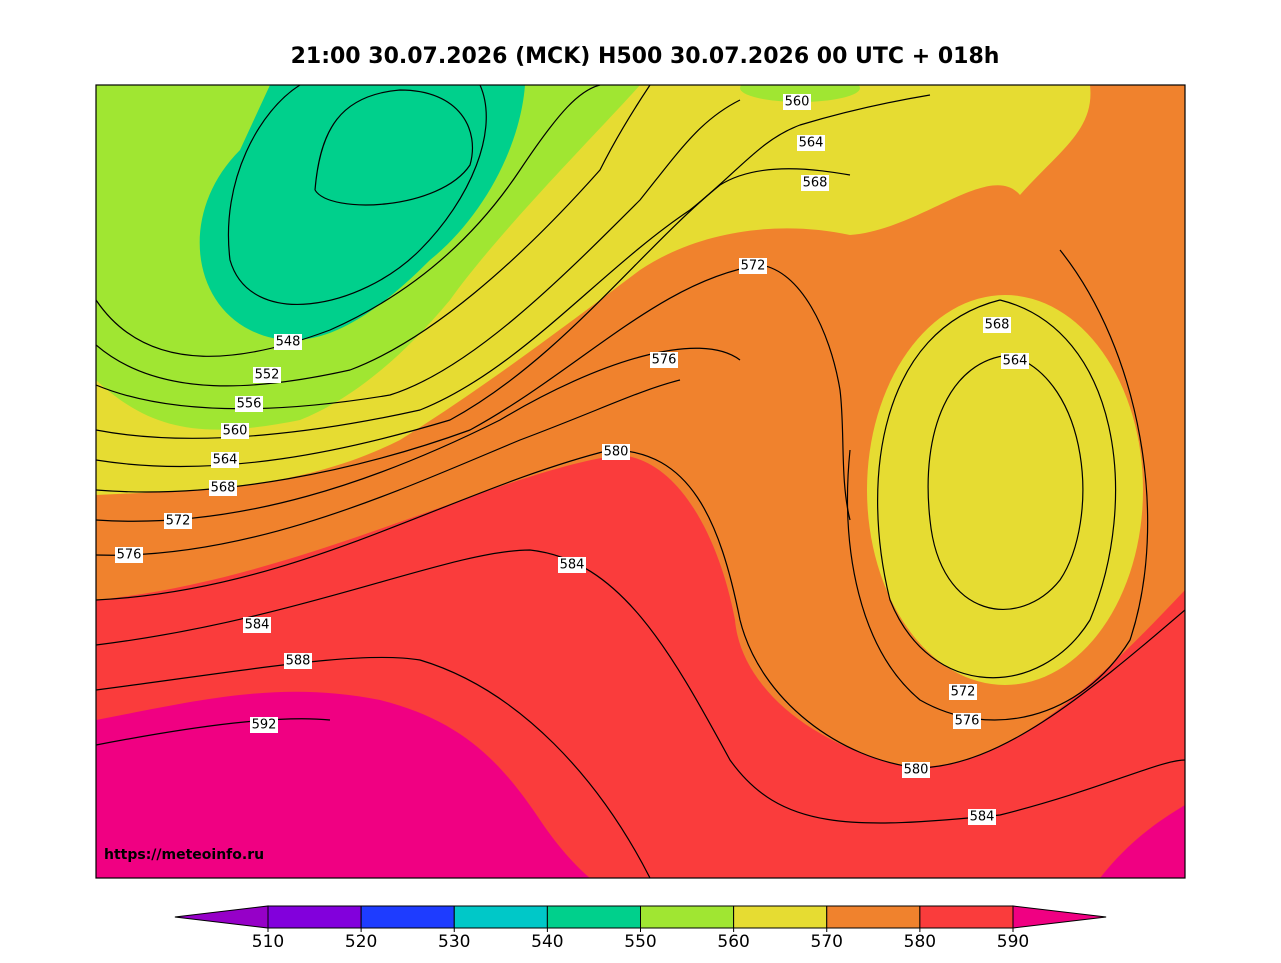 This screenshot has height=963, width=1281. I want to click on contour-label: 548, so click(288, 342).